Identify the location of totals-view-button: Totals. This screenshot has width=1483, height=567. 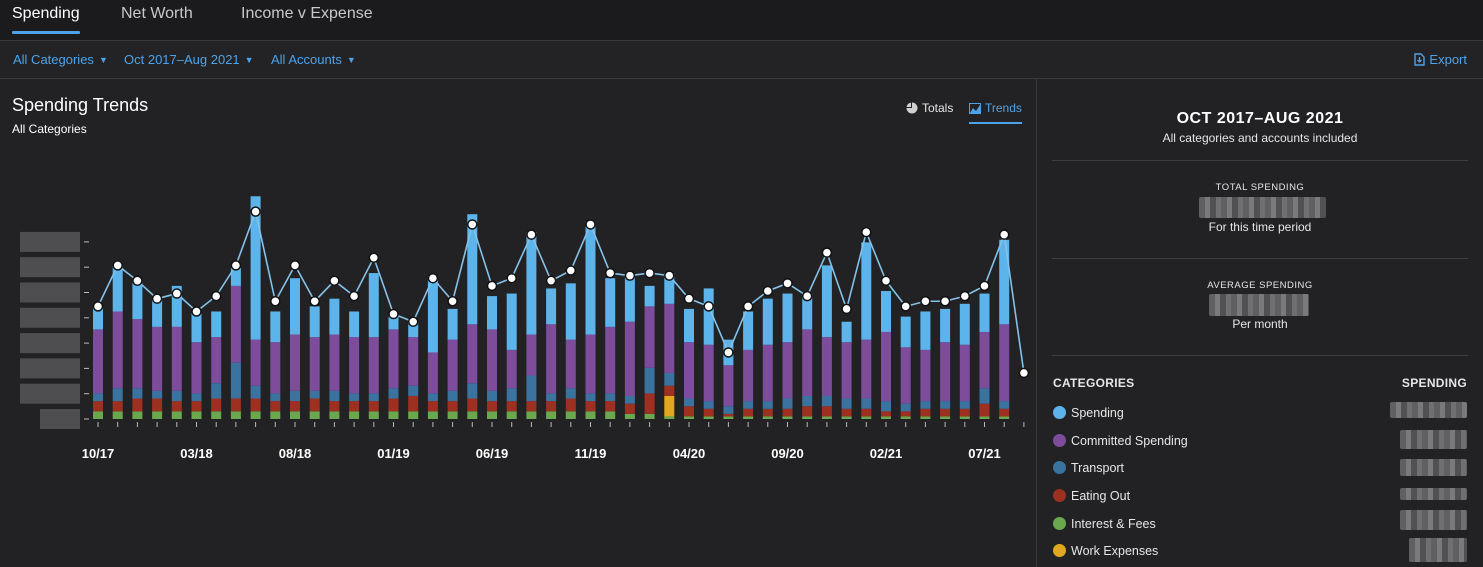
(929, 108).